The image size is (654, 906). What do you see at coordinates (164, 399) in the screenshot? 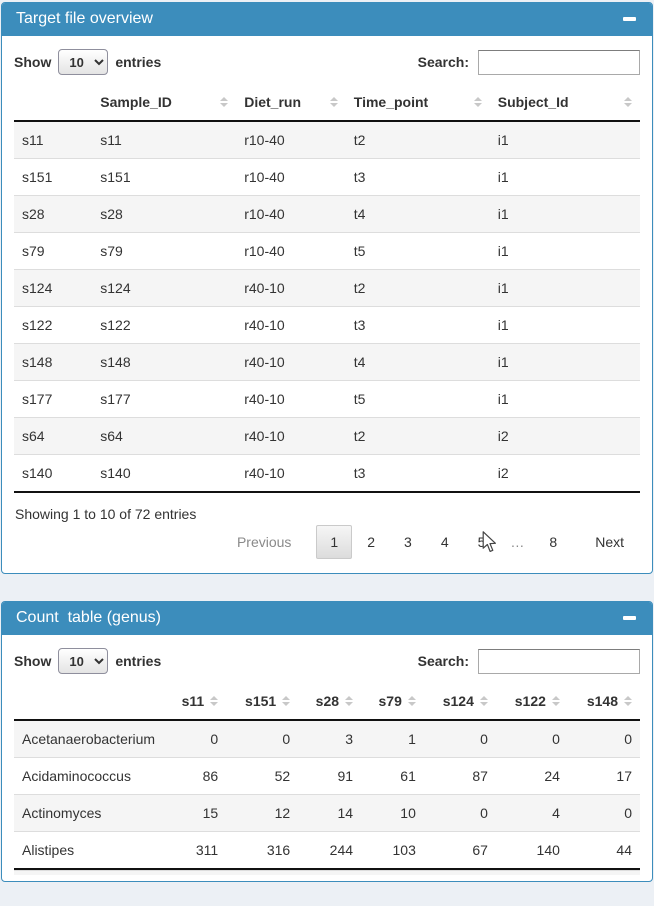
I see `cell: s177` at bounding box center [164, 399].